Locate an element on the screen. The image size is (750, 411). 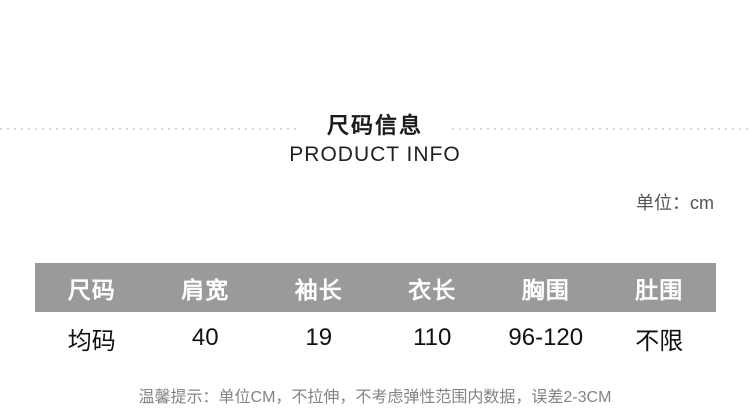
header-cell-size: 尺码 is located at coordinates (91, 289).